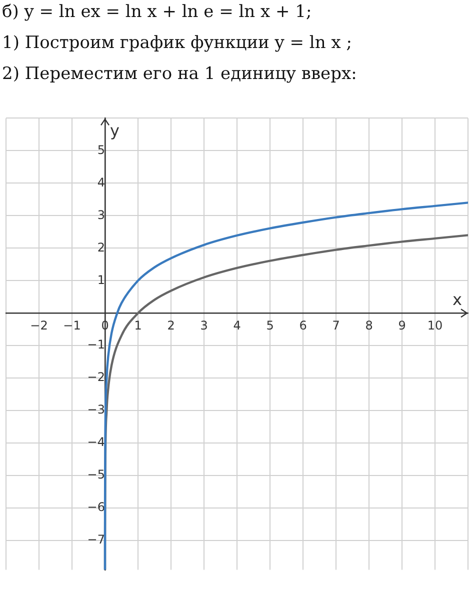  I want to click on y-tick-label: 3, so click(101, 215).